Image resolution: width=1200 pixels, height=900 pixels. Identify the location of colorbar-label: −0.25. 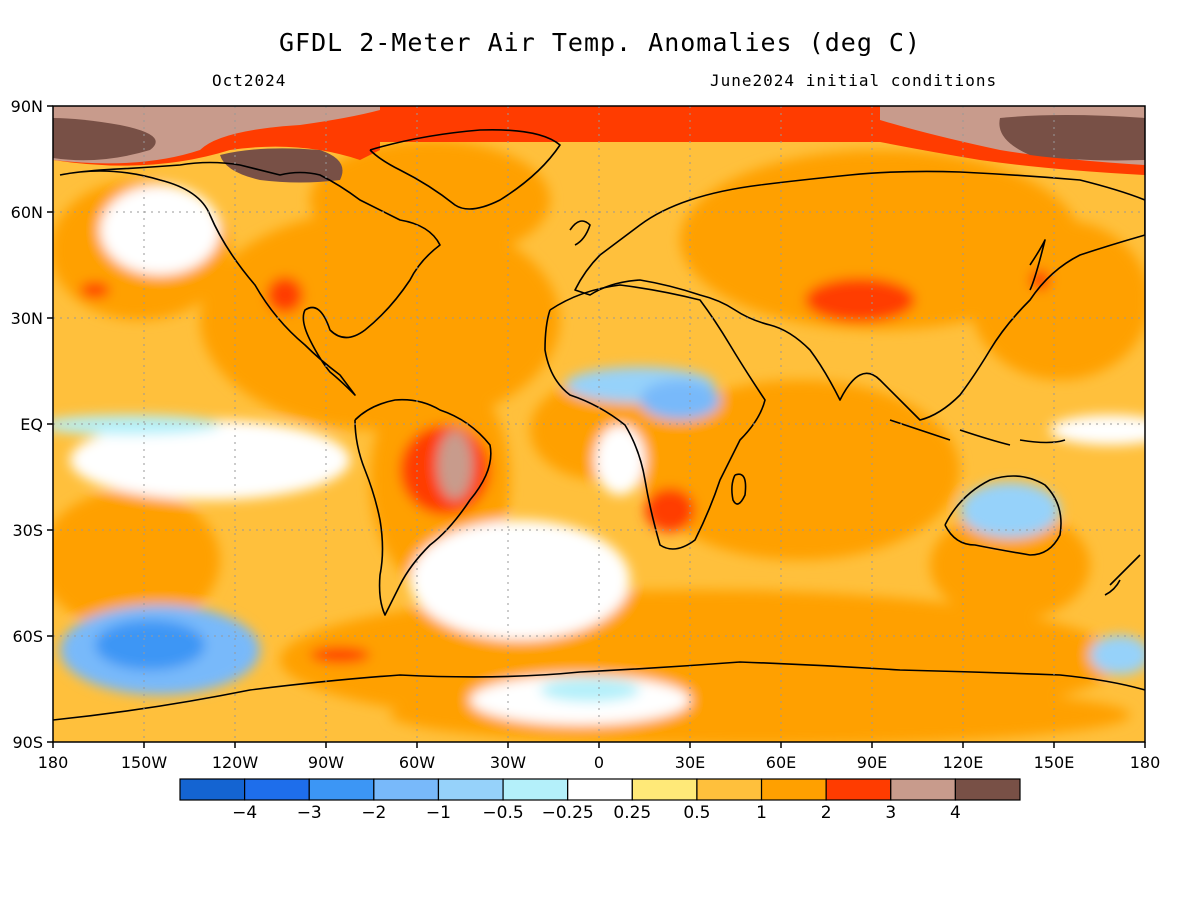
(568, 813).